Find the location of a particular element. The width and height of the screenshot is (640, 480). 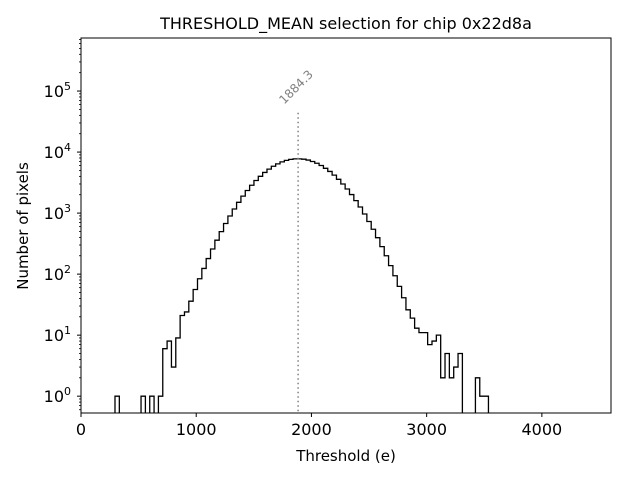

y-tick-label: 10⁴ is located at coordinates (57, 151).